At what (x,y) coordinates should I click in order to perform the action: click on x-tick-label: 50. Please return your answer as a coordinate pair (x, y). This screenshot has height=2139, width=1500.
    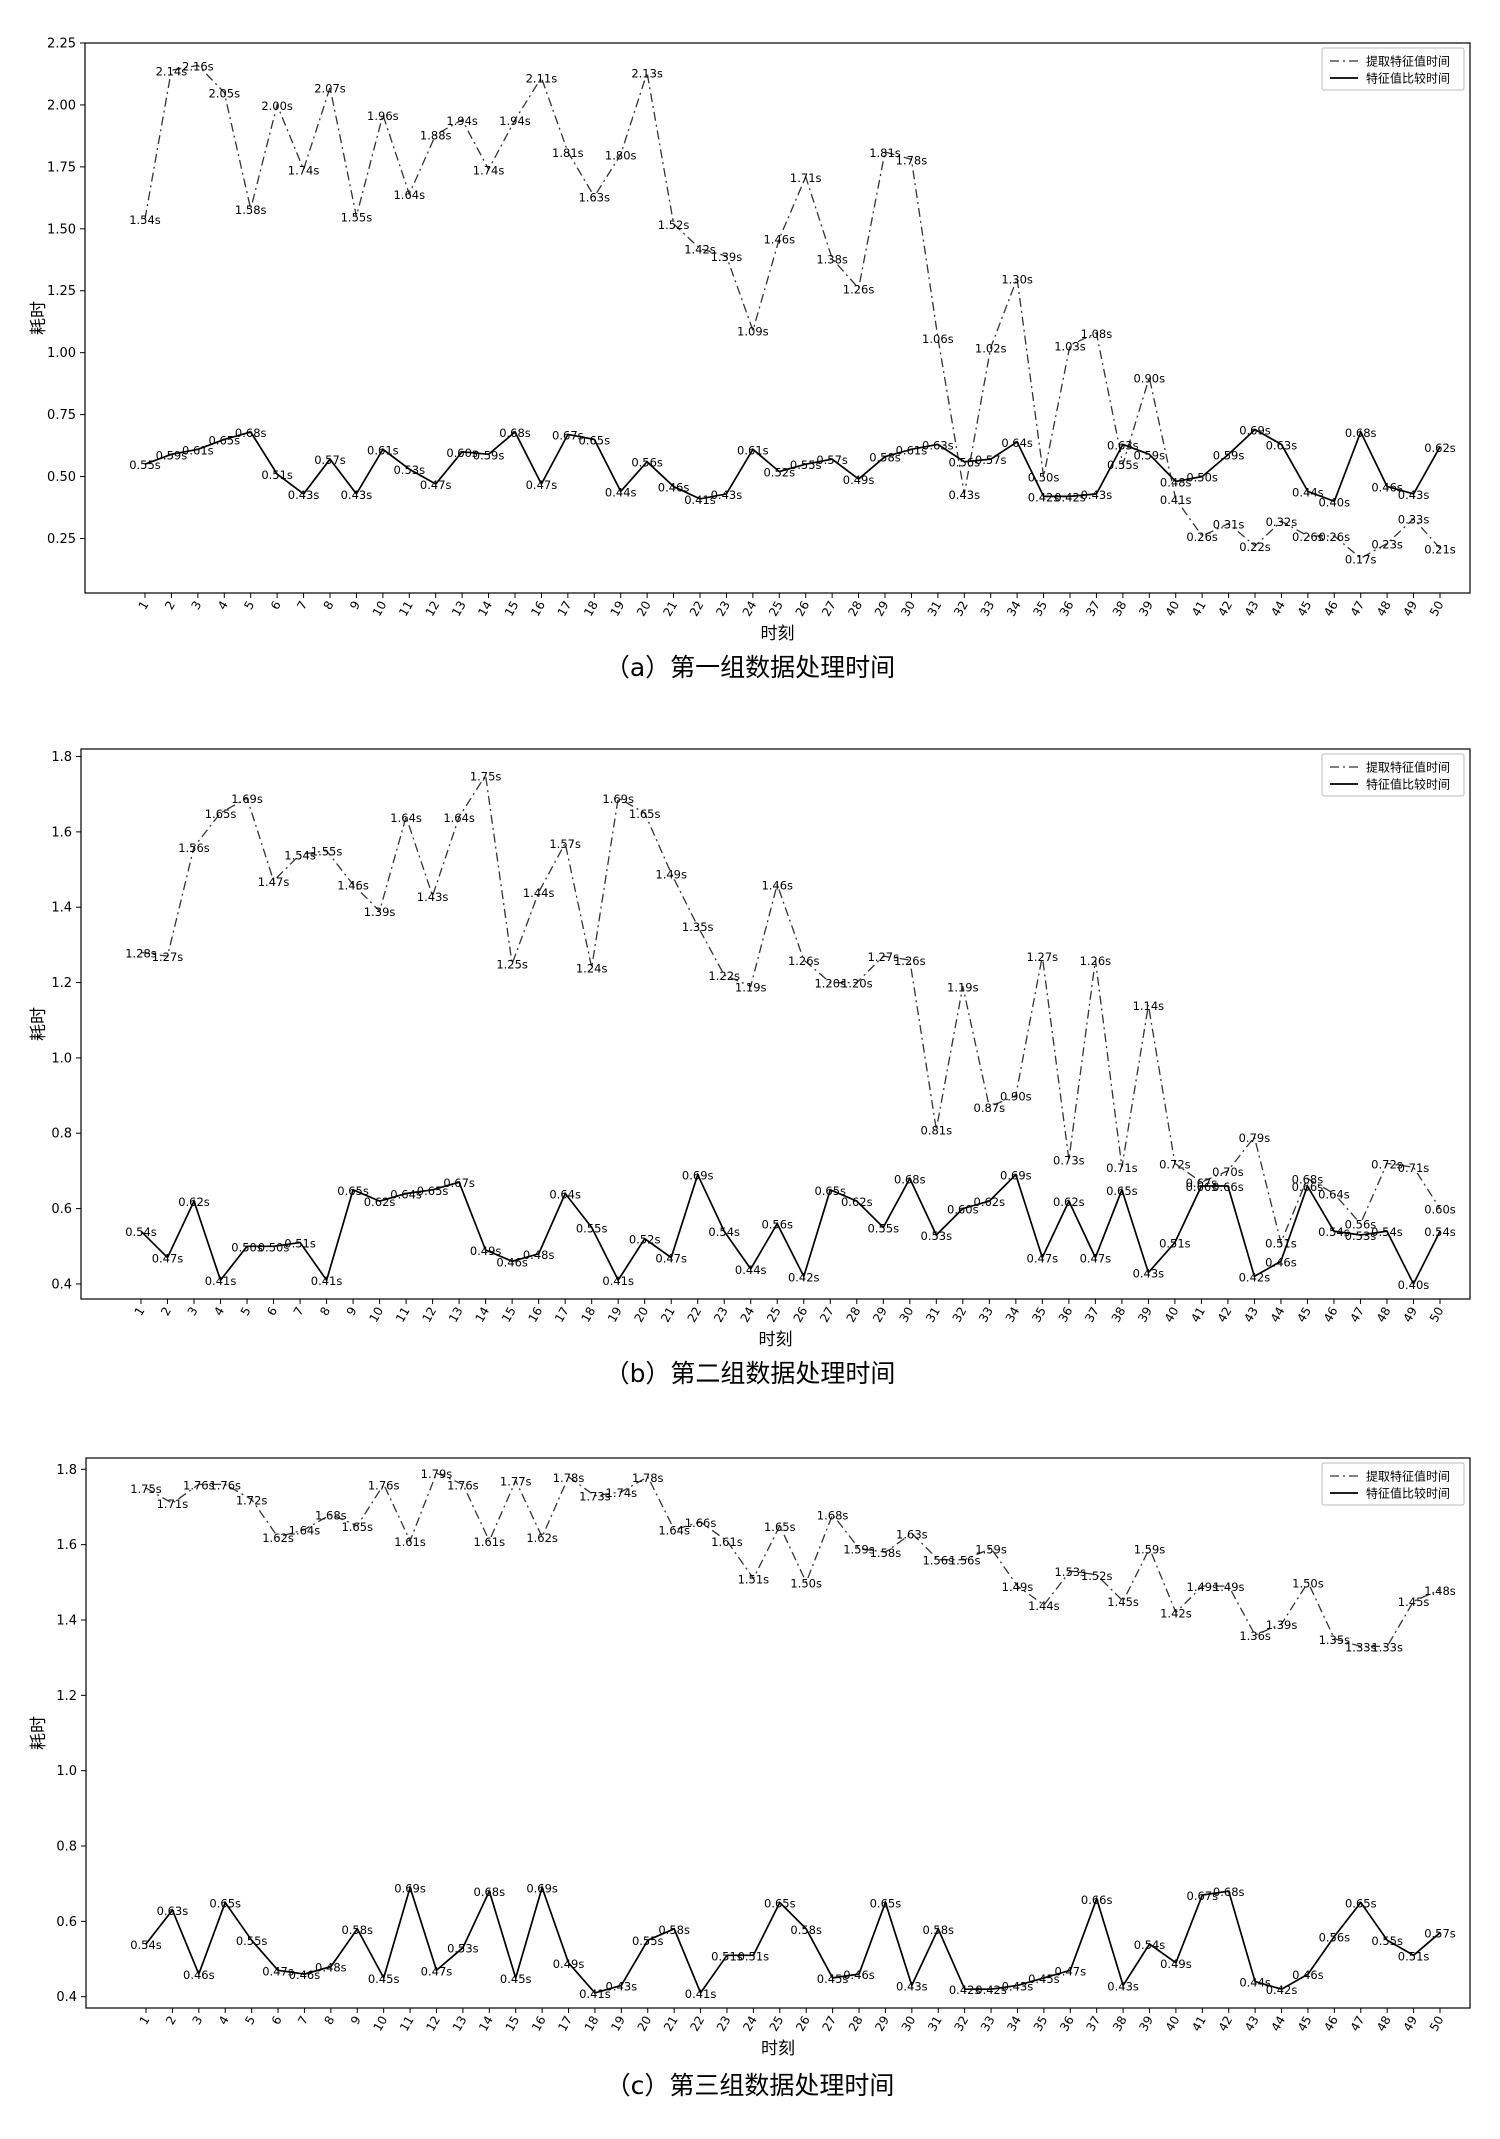
    Looking at the image, I should click on (1437, 2024).